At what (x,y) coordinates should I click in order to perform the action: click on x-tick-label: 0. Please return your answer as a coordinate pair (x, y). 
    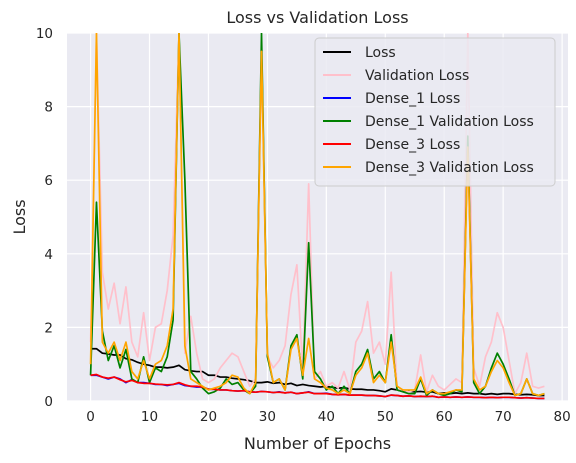
    Looking at the image, I should click on (90, 417).